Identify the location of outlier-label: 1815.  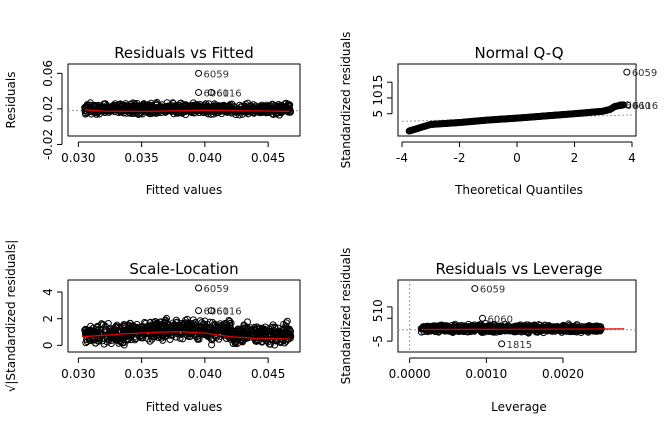
(519, 345).